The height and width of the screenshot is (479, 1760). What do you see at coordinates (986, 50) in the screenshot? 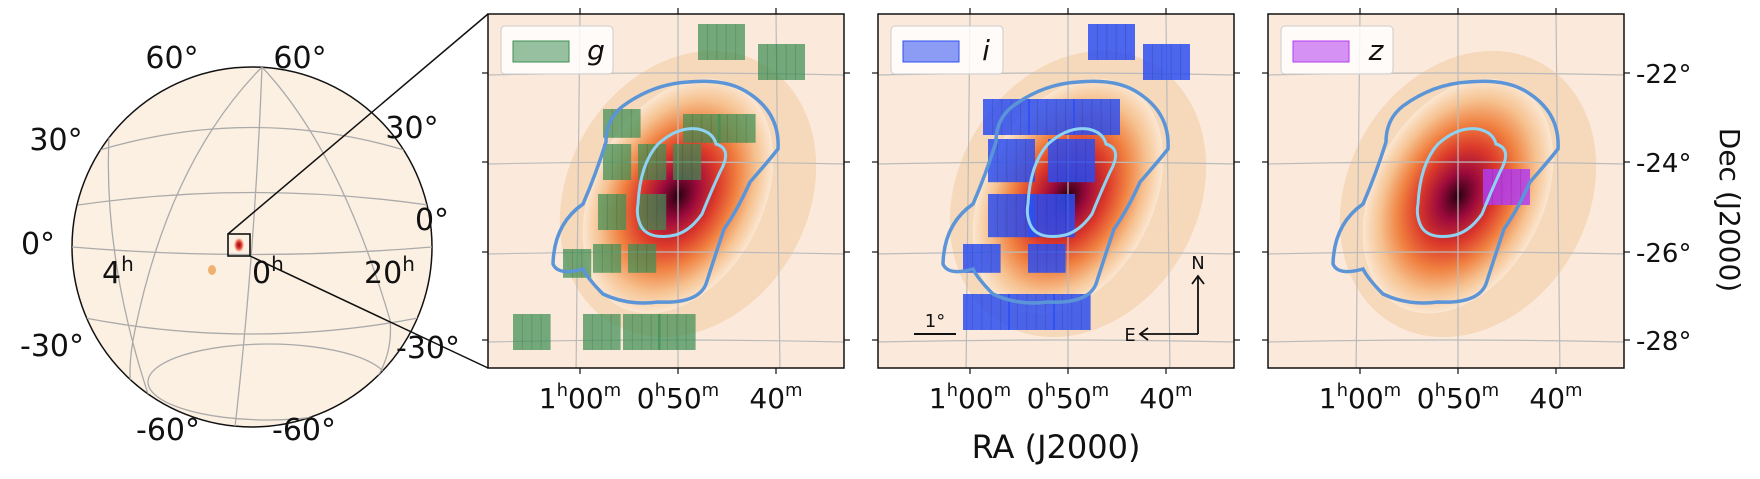
I see `legend-label: i` at bounding box center [986, 50].